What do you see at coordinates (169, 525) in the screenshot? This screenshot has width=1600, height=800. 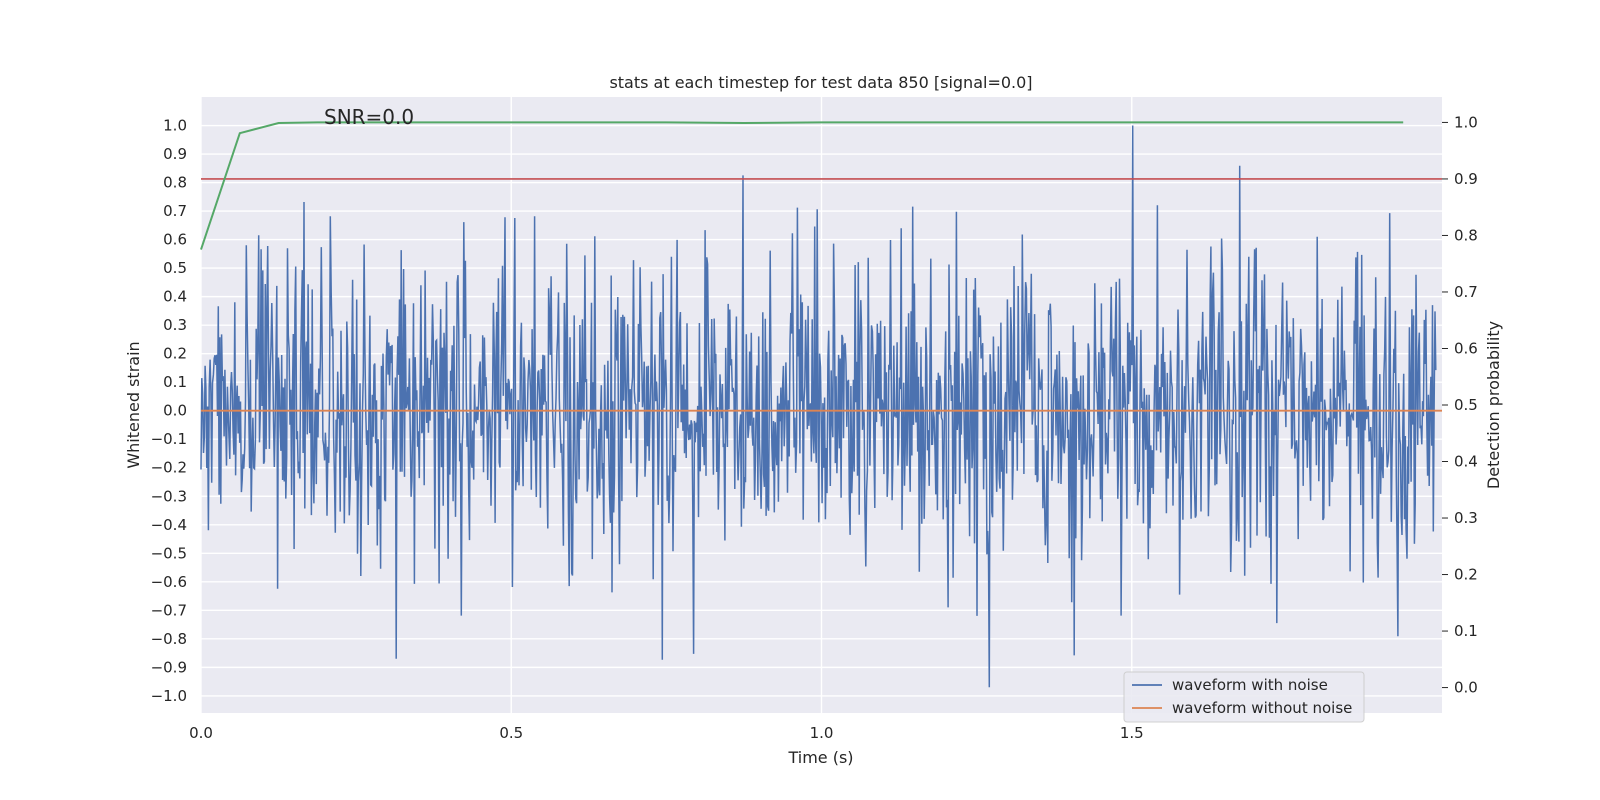 I see `y-tick-label: −0.4` at bounding box center [169, 525].